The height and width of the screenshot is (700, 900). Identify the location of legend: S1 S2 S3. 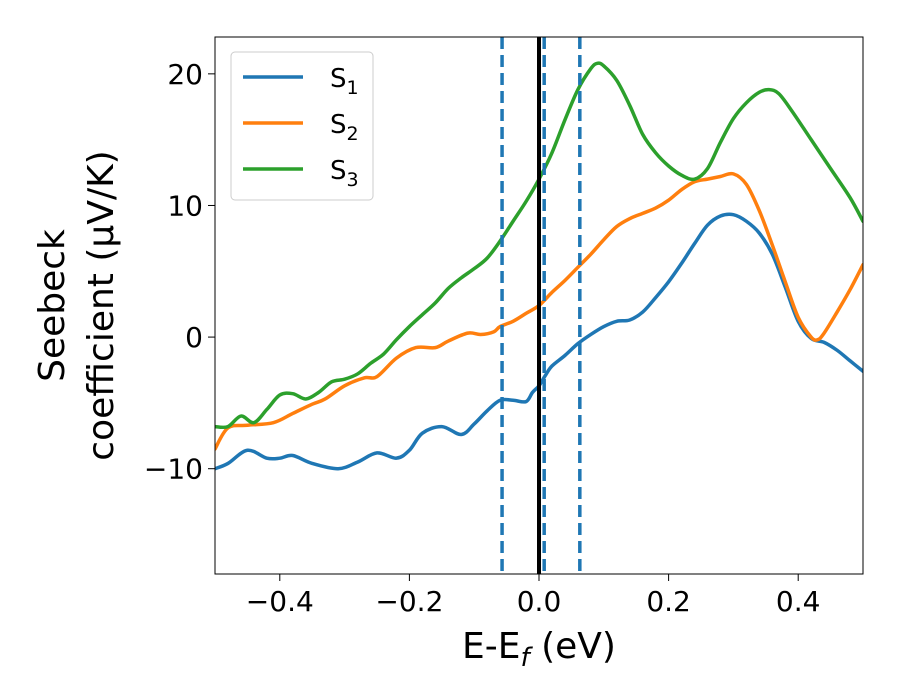
(302, 126).